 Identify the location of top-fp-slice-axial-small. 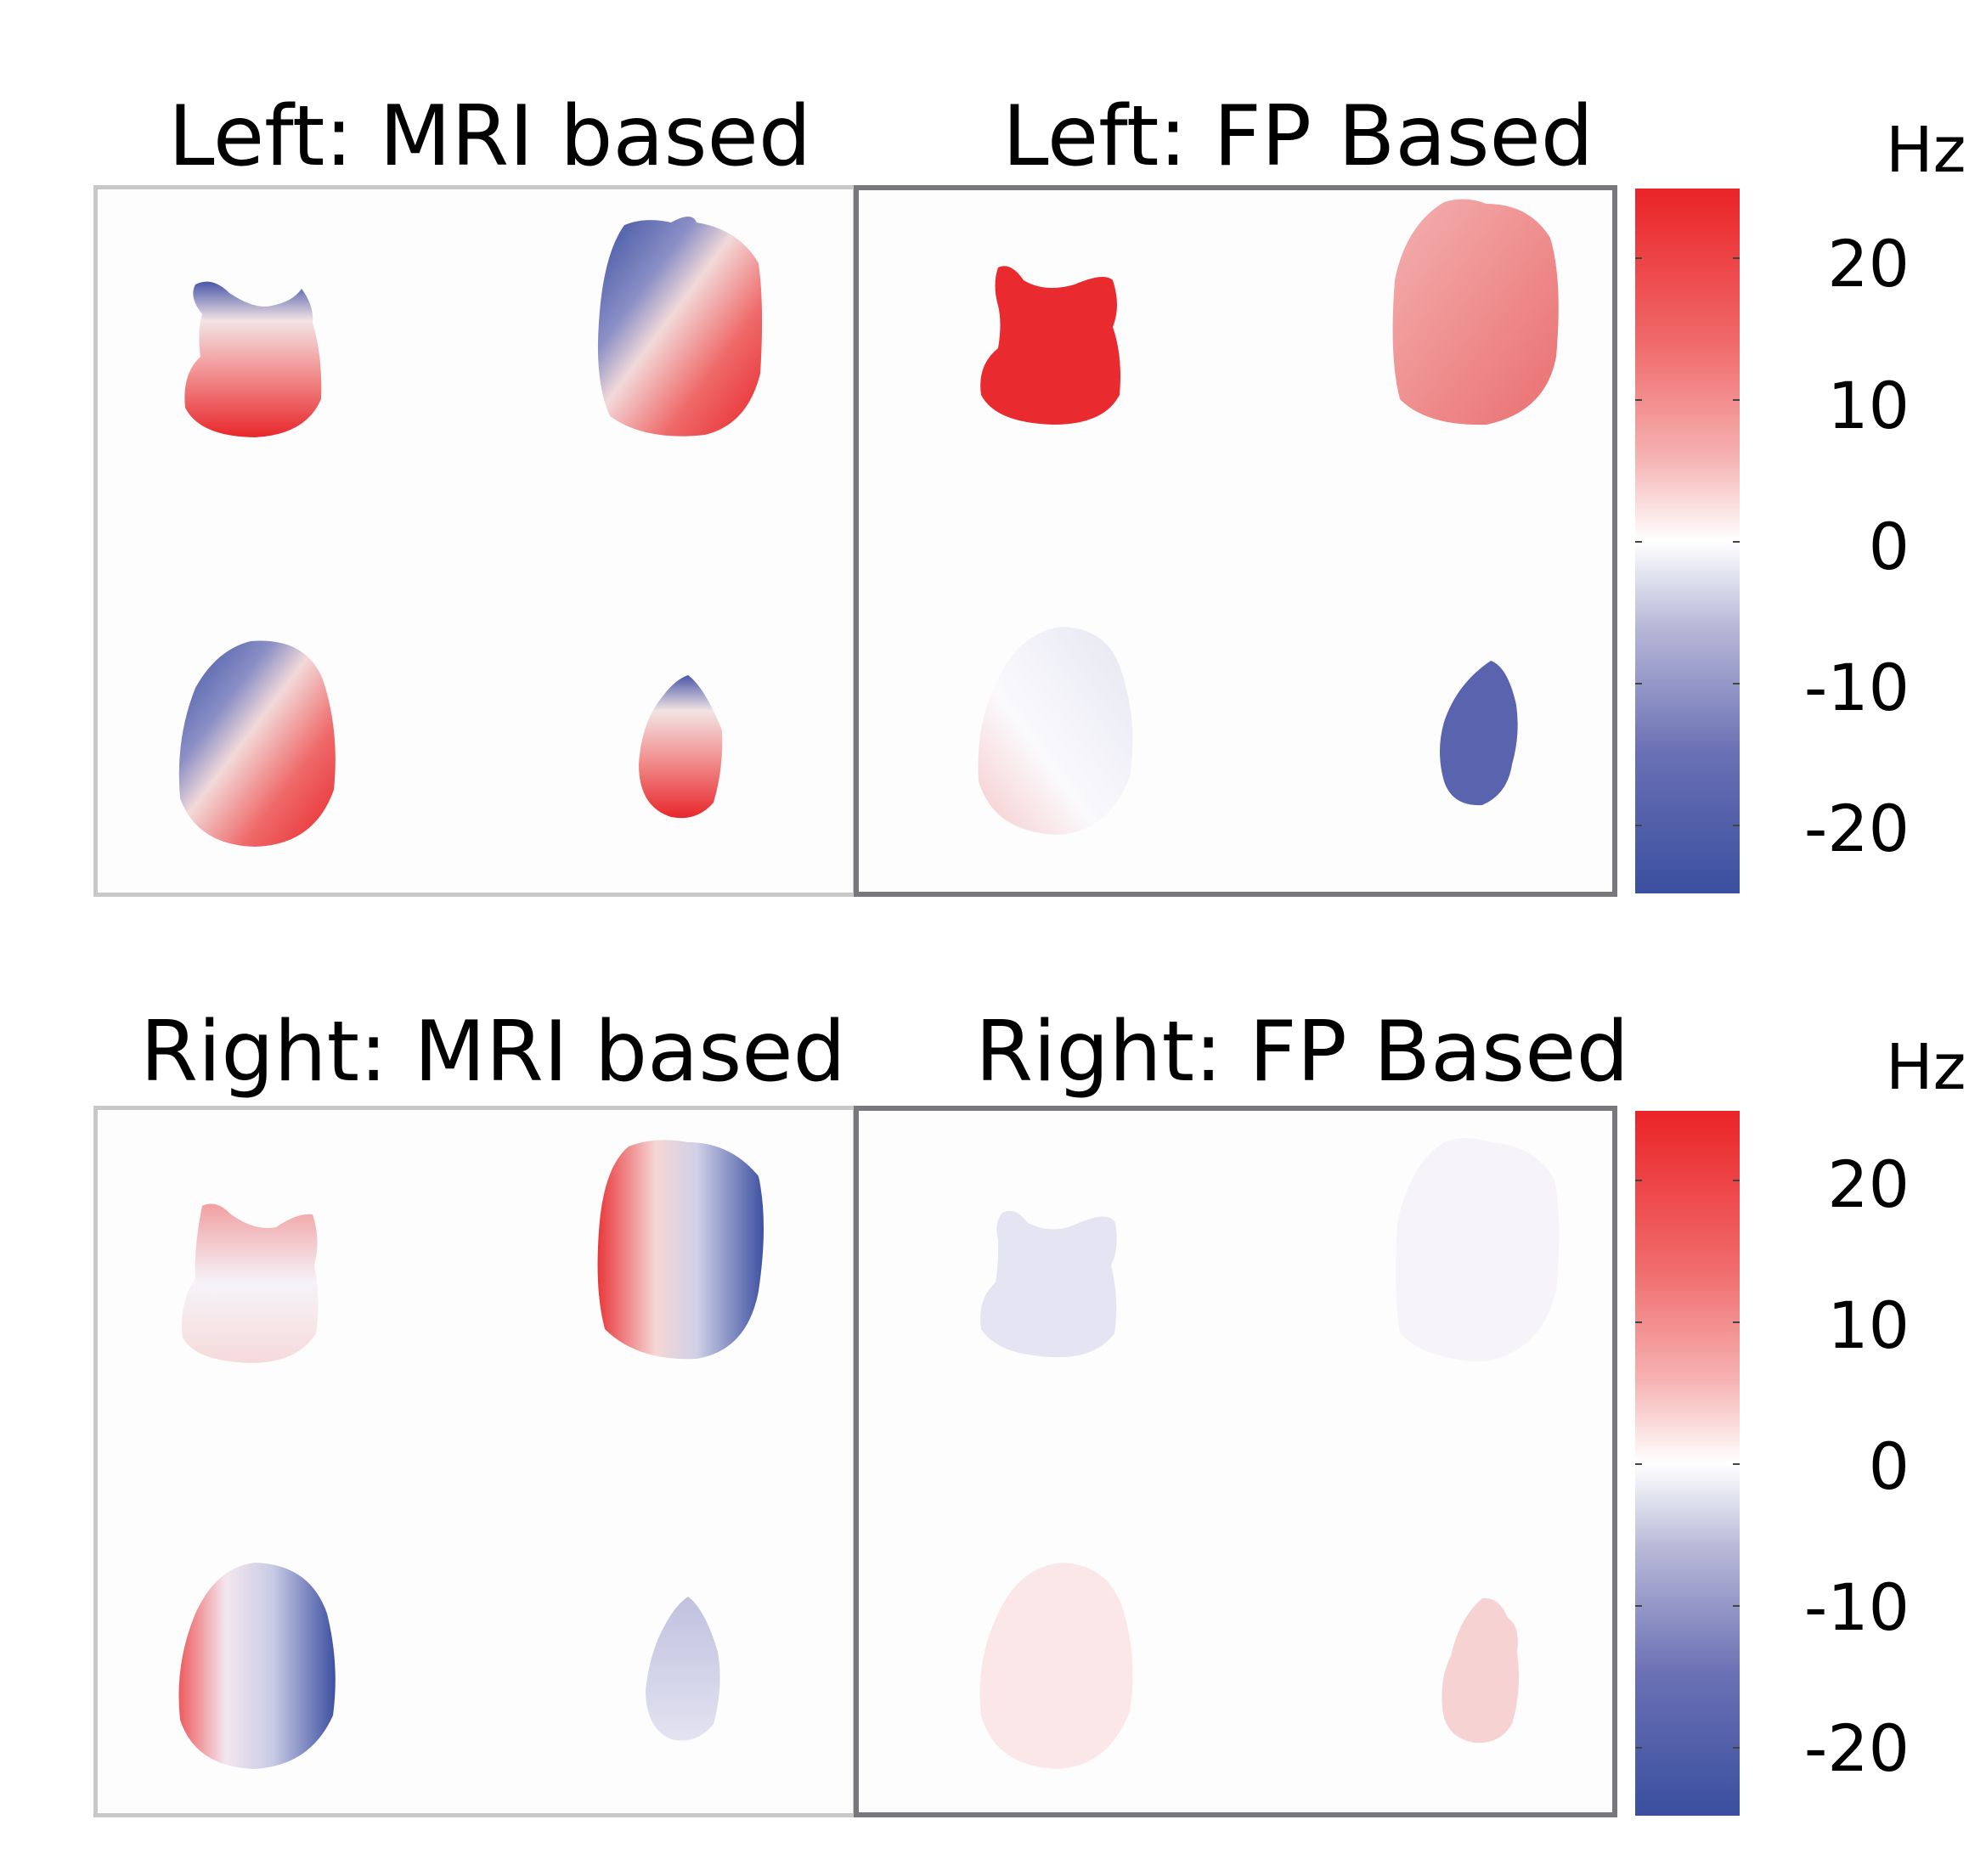
(1050, 345).